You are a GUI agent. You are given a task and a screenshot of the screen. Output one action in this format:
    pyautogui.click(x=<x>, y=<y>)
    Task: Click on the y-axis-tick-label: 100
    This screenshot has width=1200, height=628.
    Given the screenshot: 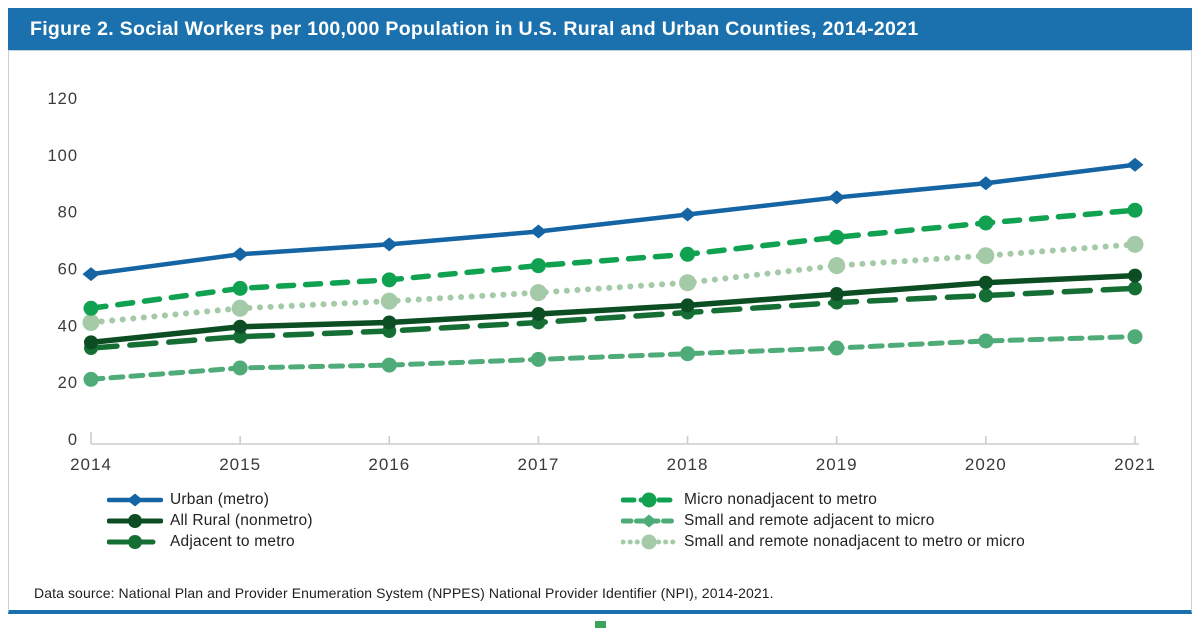 What is the action you would take?
    pyautogui.click(x=62, y=156)
    